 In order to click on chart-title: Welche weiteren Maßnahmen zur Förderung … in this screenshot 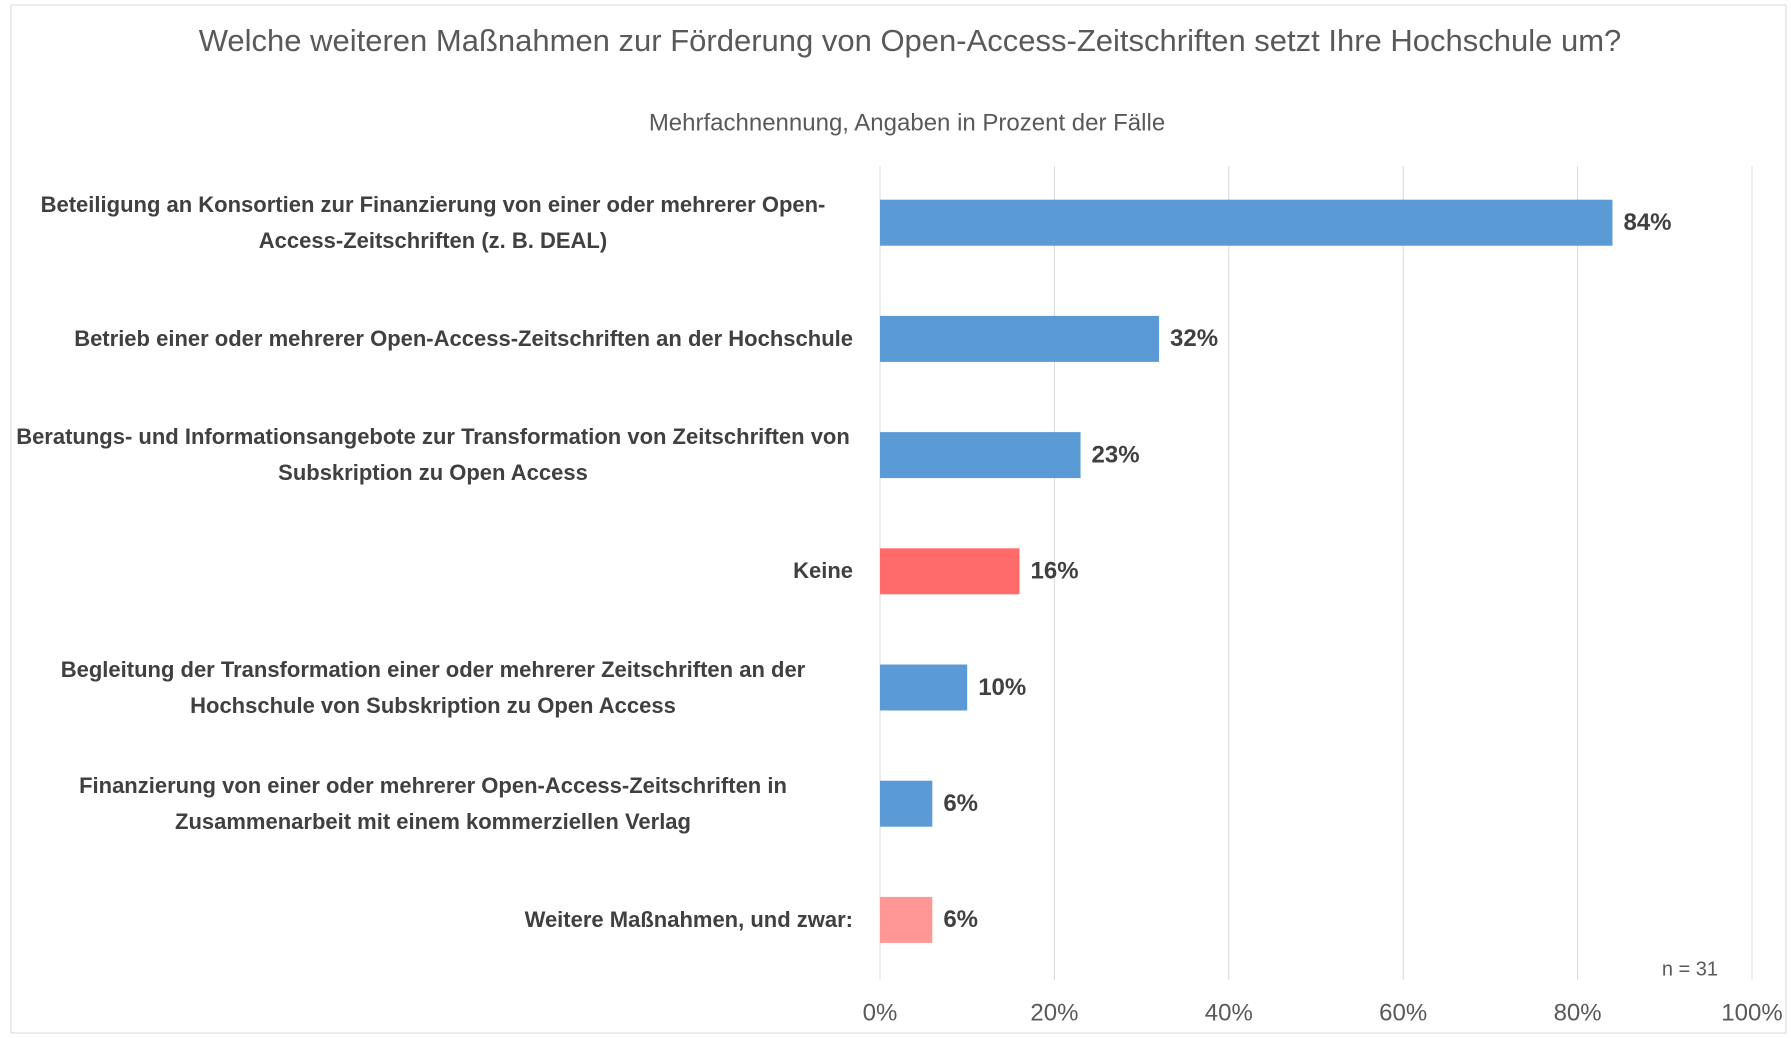, I will do `click(910, 40)`.